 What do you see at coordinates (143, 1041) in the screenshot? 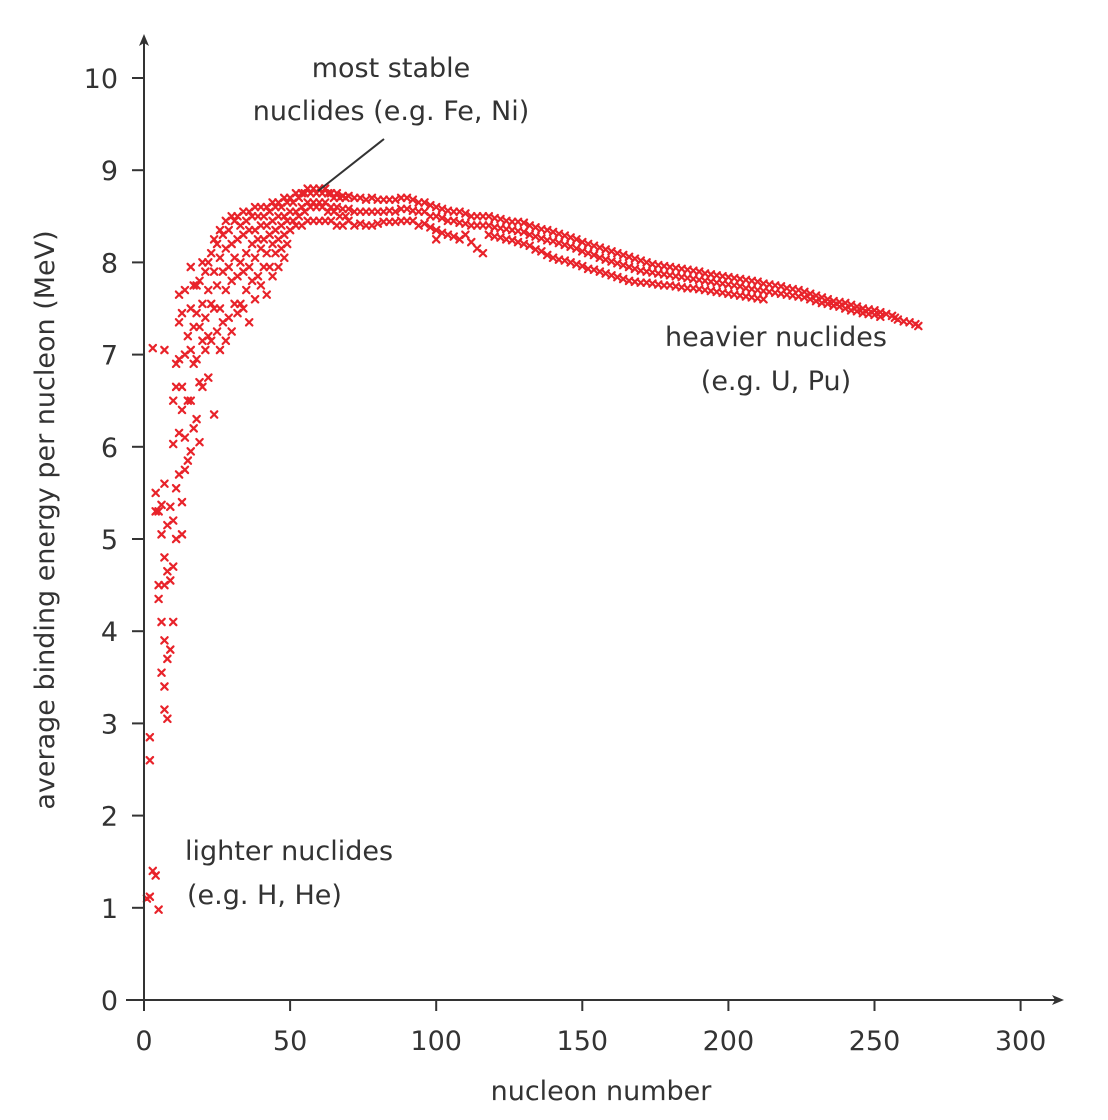
I see `x-tick-label: 0` at bounding box center [143, 1041].